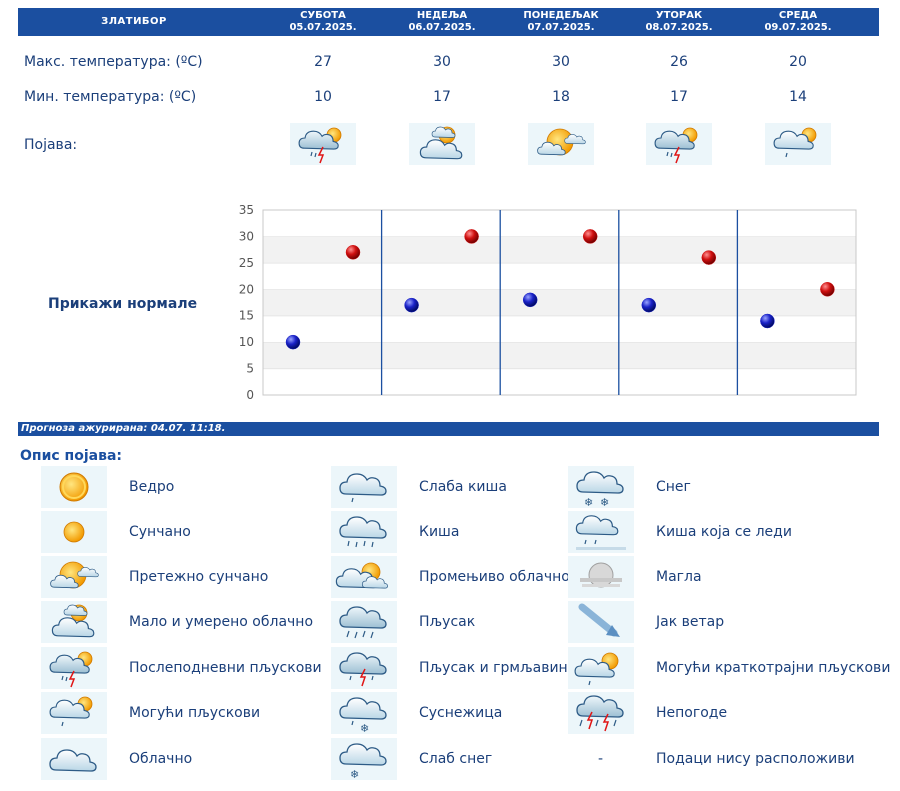 This screenshot has width=900, height=791. I want to click on min-temp-value: 14, so click(798, 97).